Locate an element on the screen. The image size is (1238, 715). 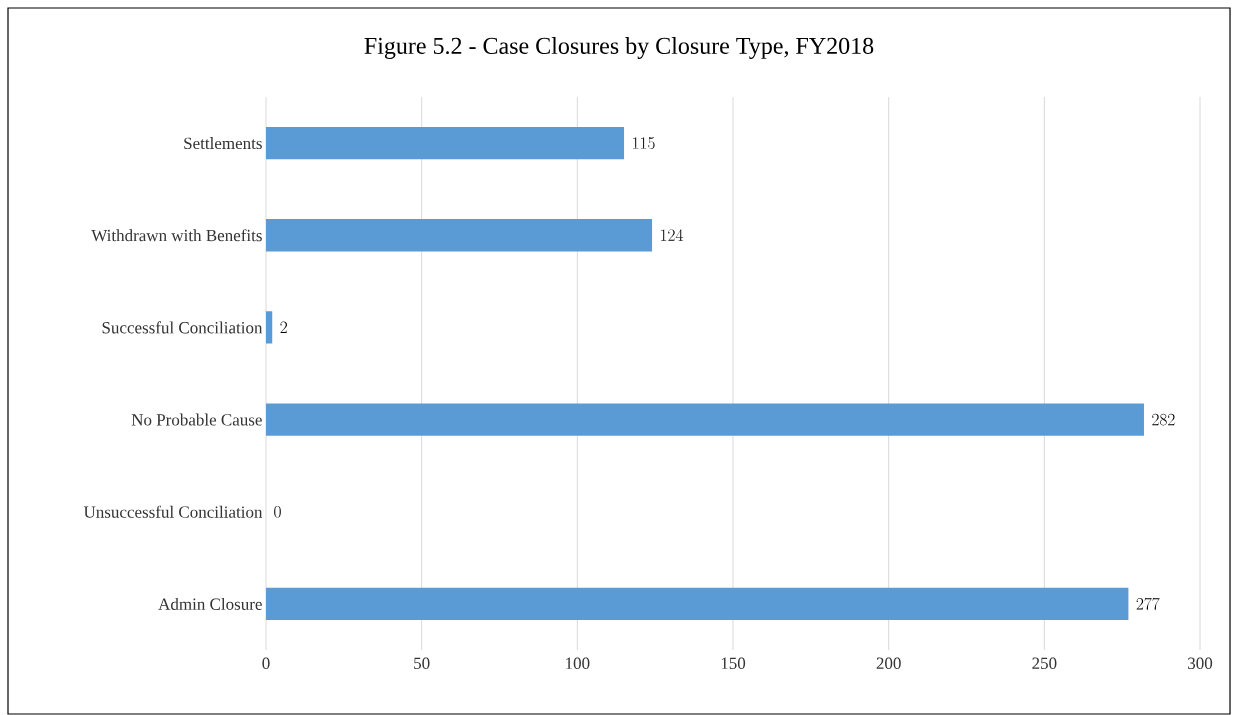
x-tick-label: 50 is located at coordinates (422, 663).